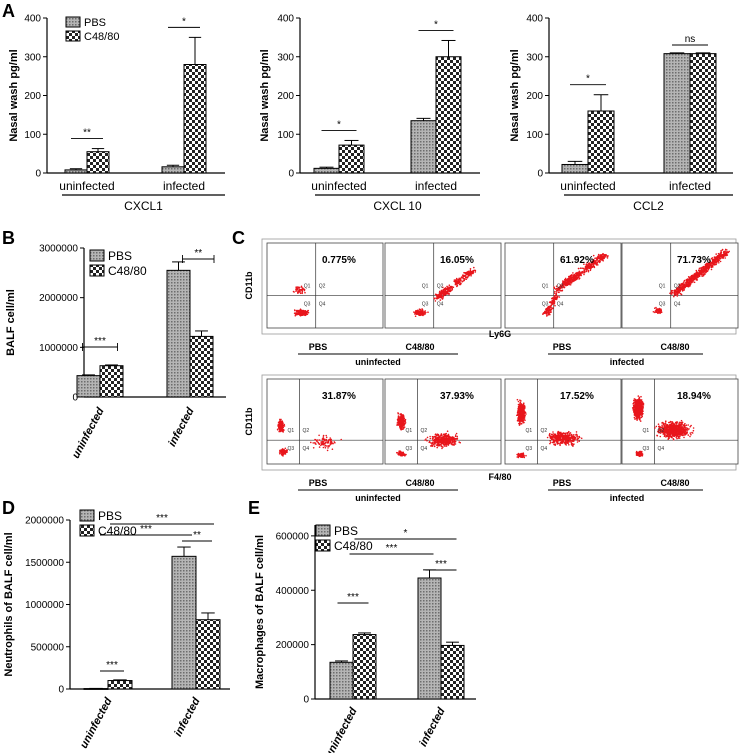 Image resolution: width=743 pixels, height=753 pixels. Describe the element at coordinates (440, 305) in the screenshot. I see `quadrant-label: Q4` at that location.